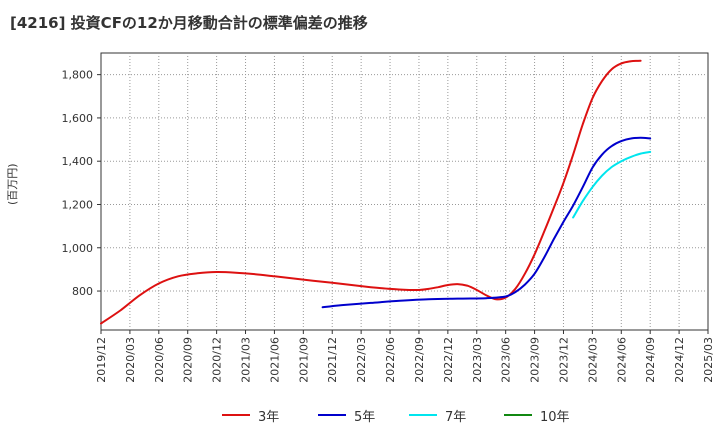 This screenshot has width=720, height=440. Describe the element at coordinates (535, 360) in the screenshot. I see `x-tick-label: 2023/09` at that location.